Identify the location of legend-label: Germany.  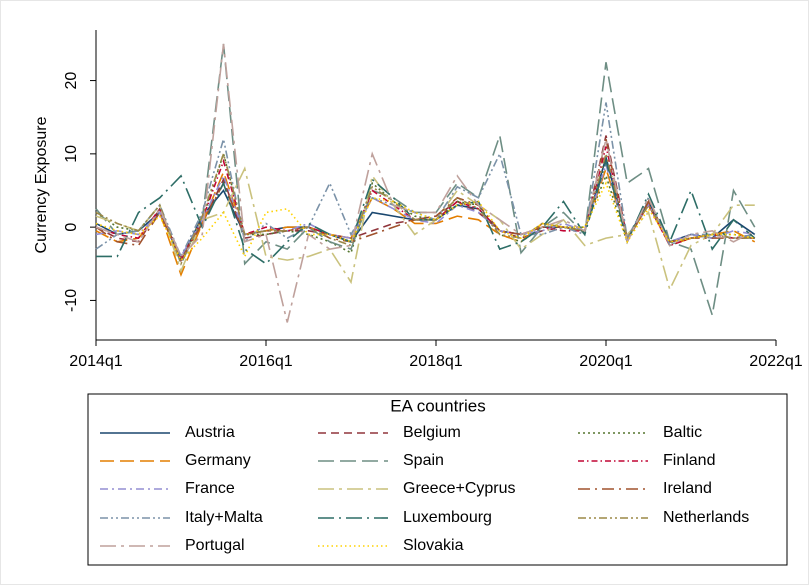
(218, 460).